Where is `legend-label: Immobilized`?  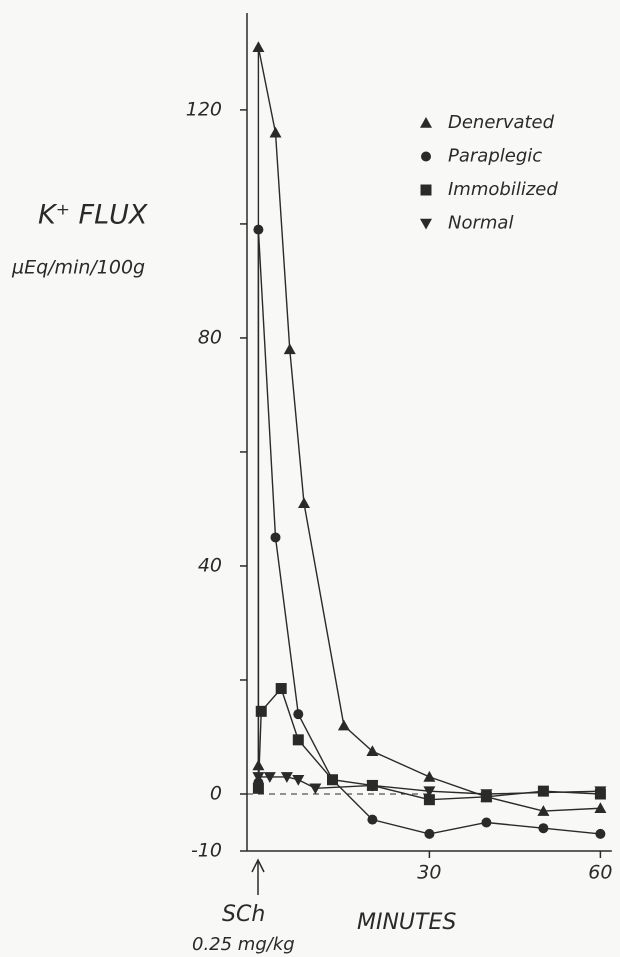 legend-label: Immobilized is located at coordinates (503, 189).